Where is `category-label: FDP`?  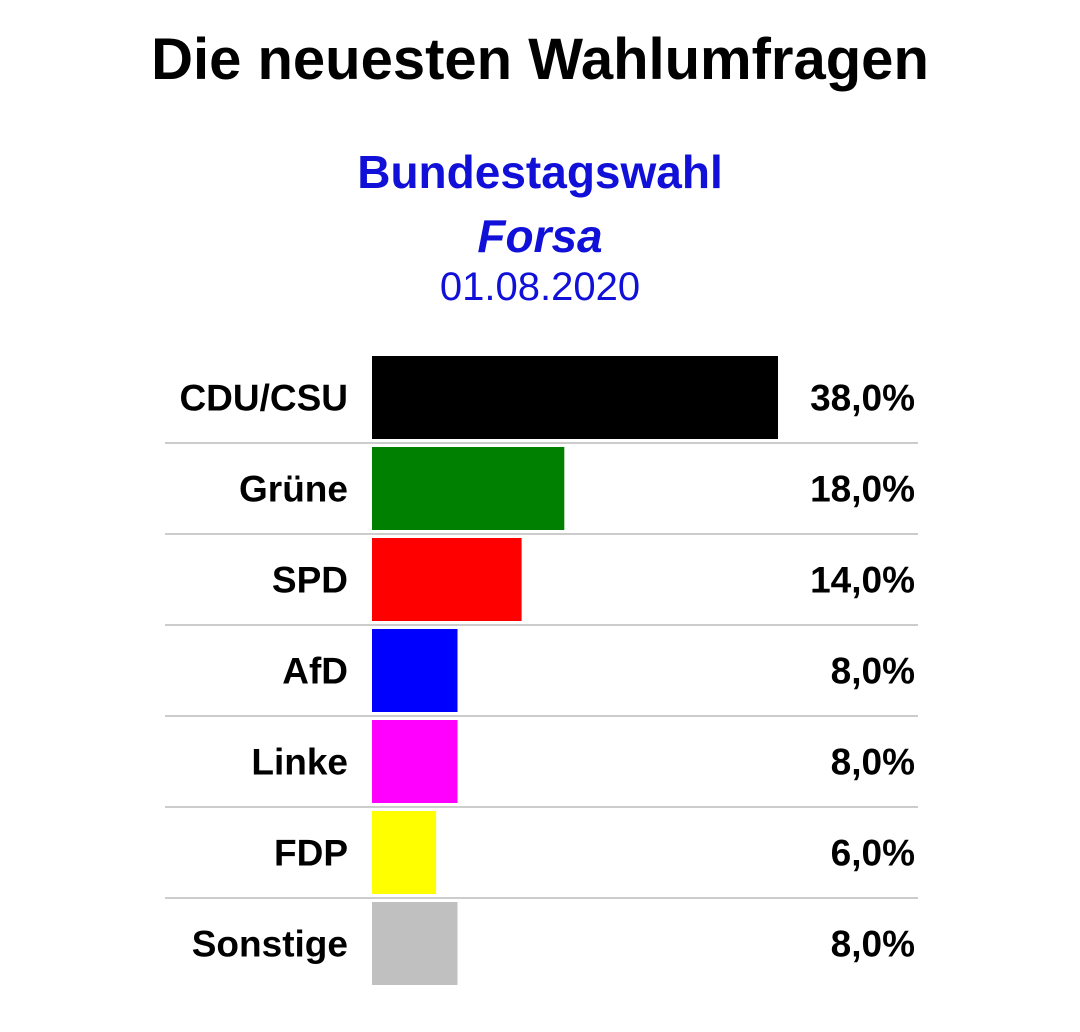 category-label: FDP is located at coordinates (311, 853).